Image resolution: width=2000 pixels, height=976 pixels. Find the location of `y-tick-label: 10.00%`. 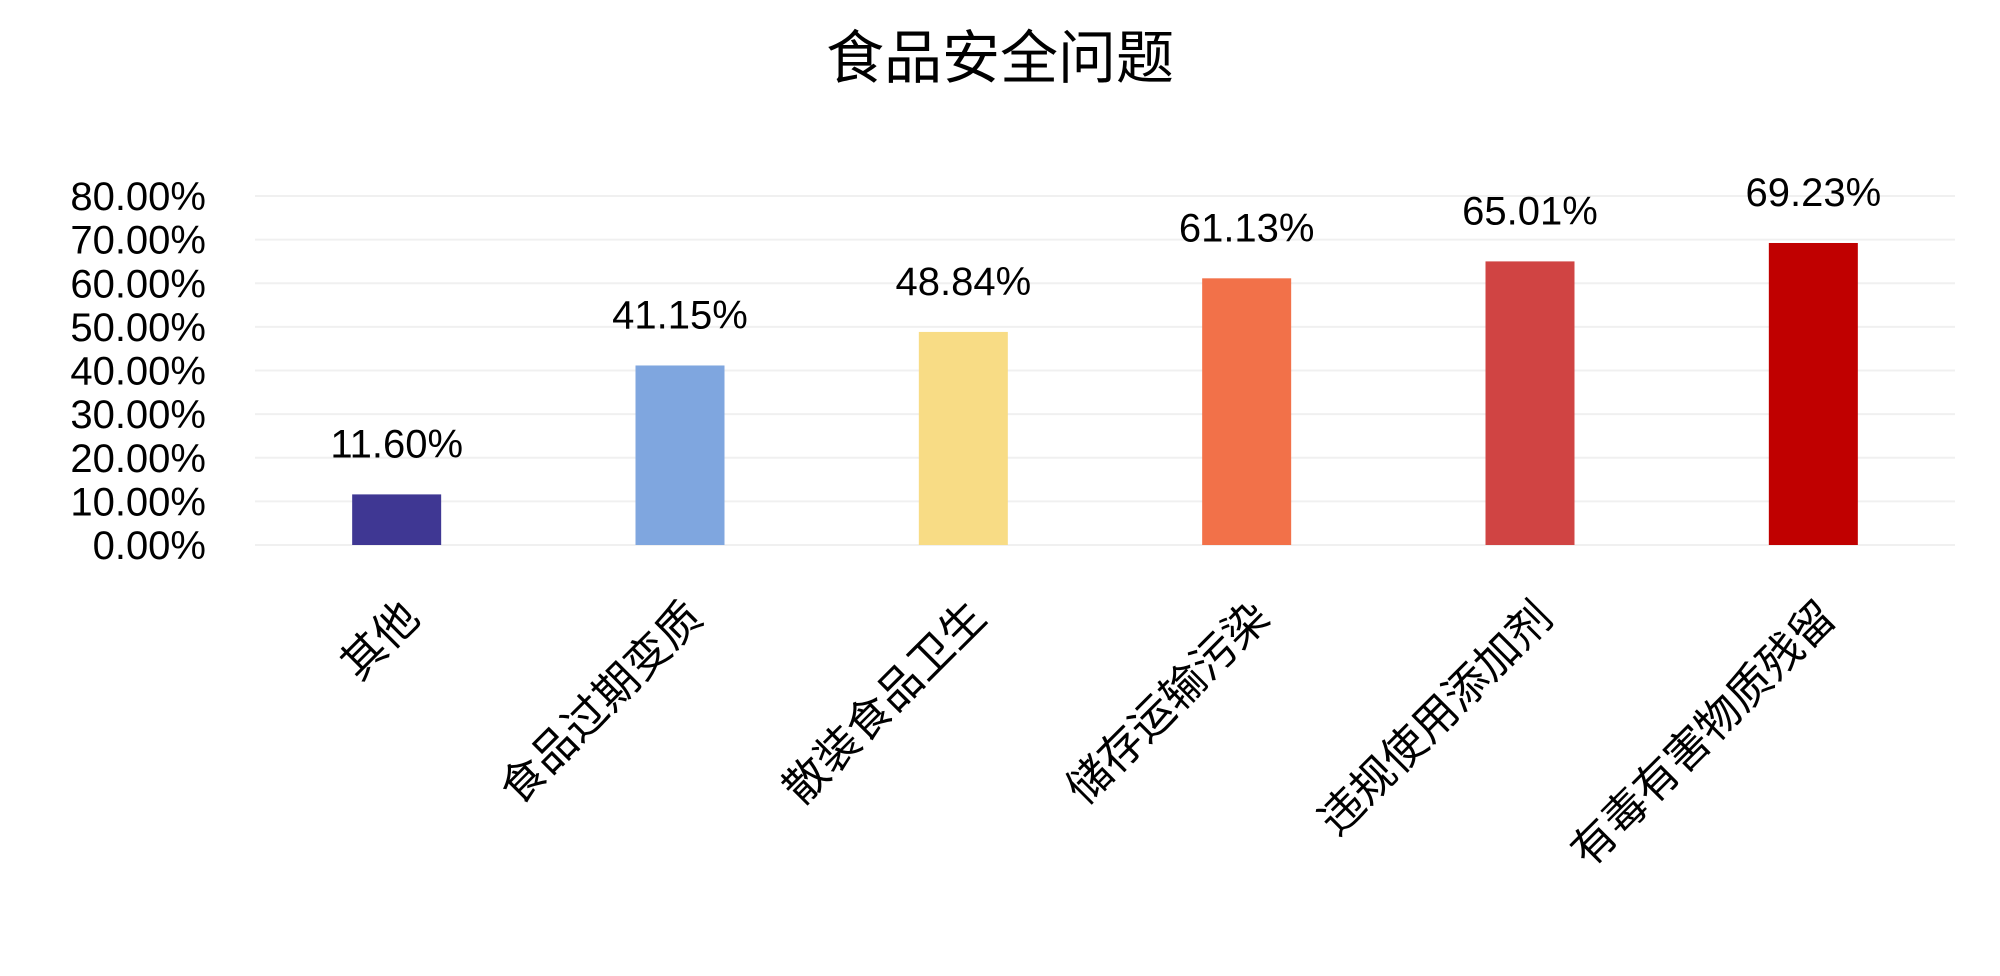

y-tick-label: 10.00% is located at coordinates (138, 502).